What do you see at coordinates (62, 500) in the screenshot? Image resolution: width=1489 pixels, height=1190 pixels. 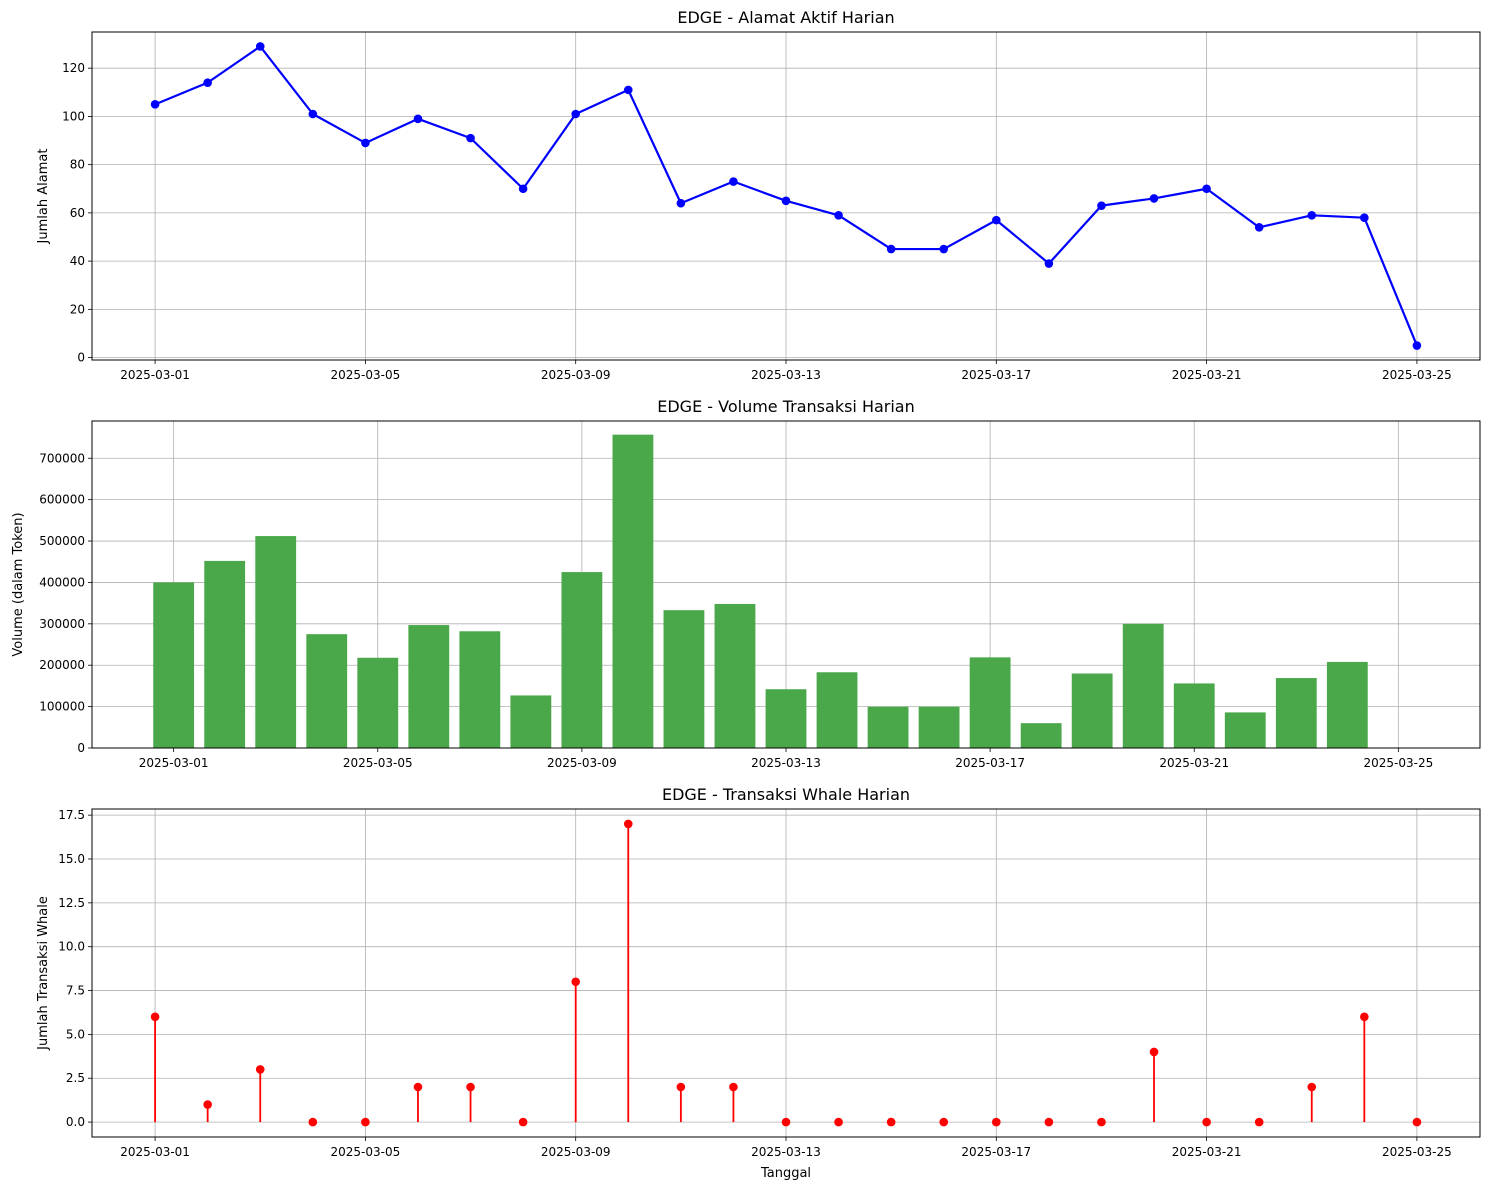 I see `y-tick-label: 600000` at bounding box center [62, 500].